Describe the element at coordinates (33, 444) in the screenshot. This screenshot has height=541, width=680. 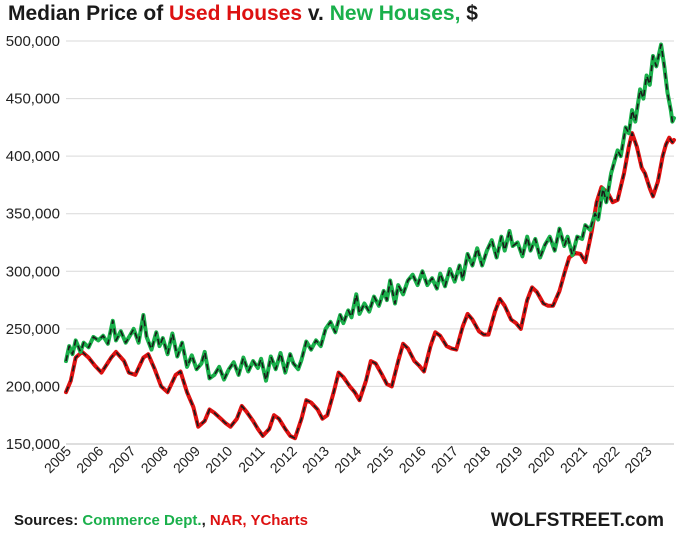
I see `y-tick-label: 150,000` at that location.